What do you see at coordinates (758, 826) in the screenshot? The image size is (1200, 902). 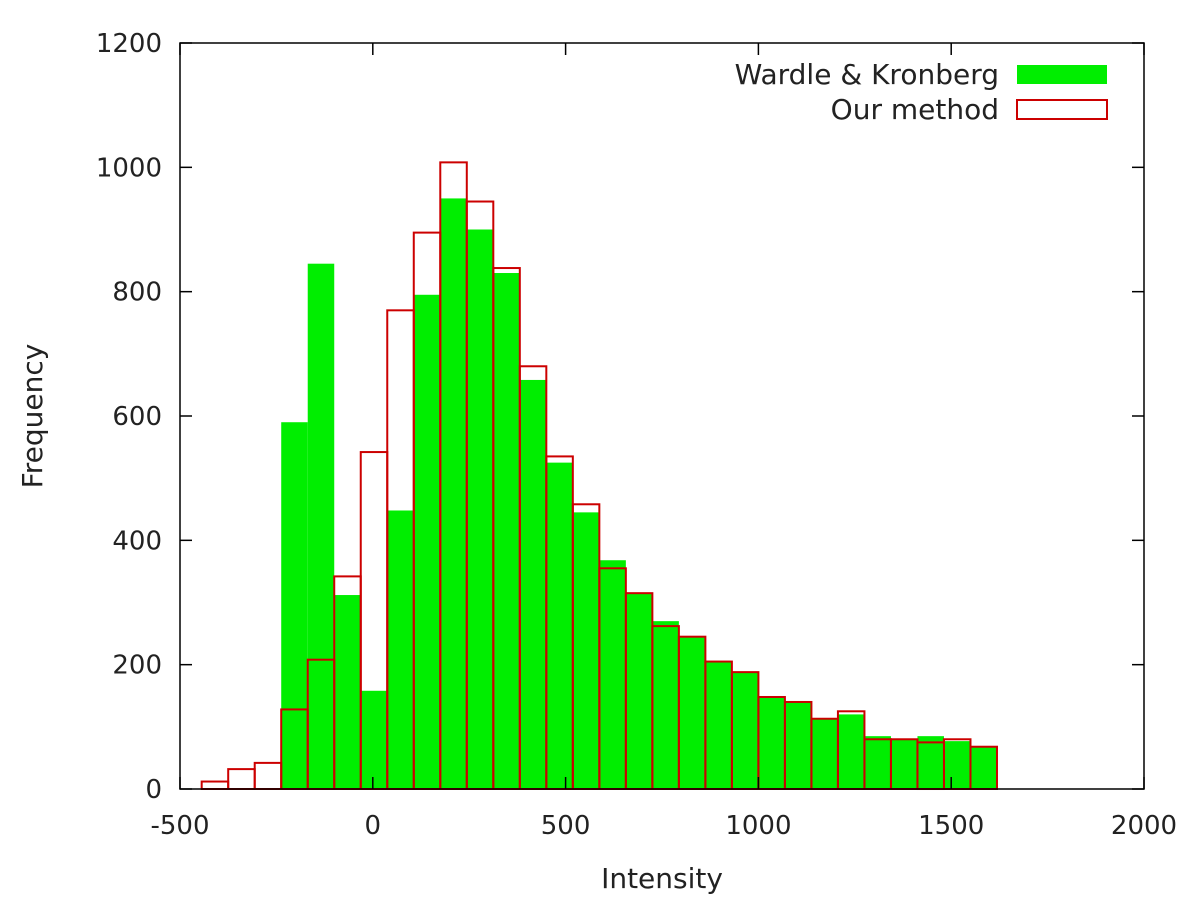 I see `x-tick-label: 1000` at bounding box center [758, 826].